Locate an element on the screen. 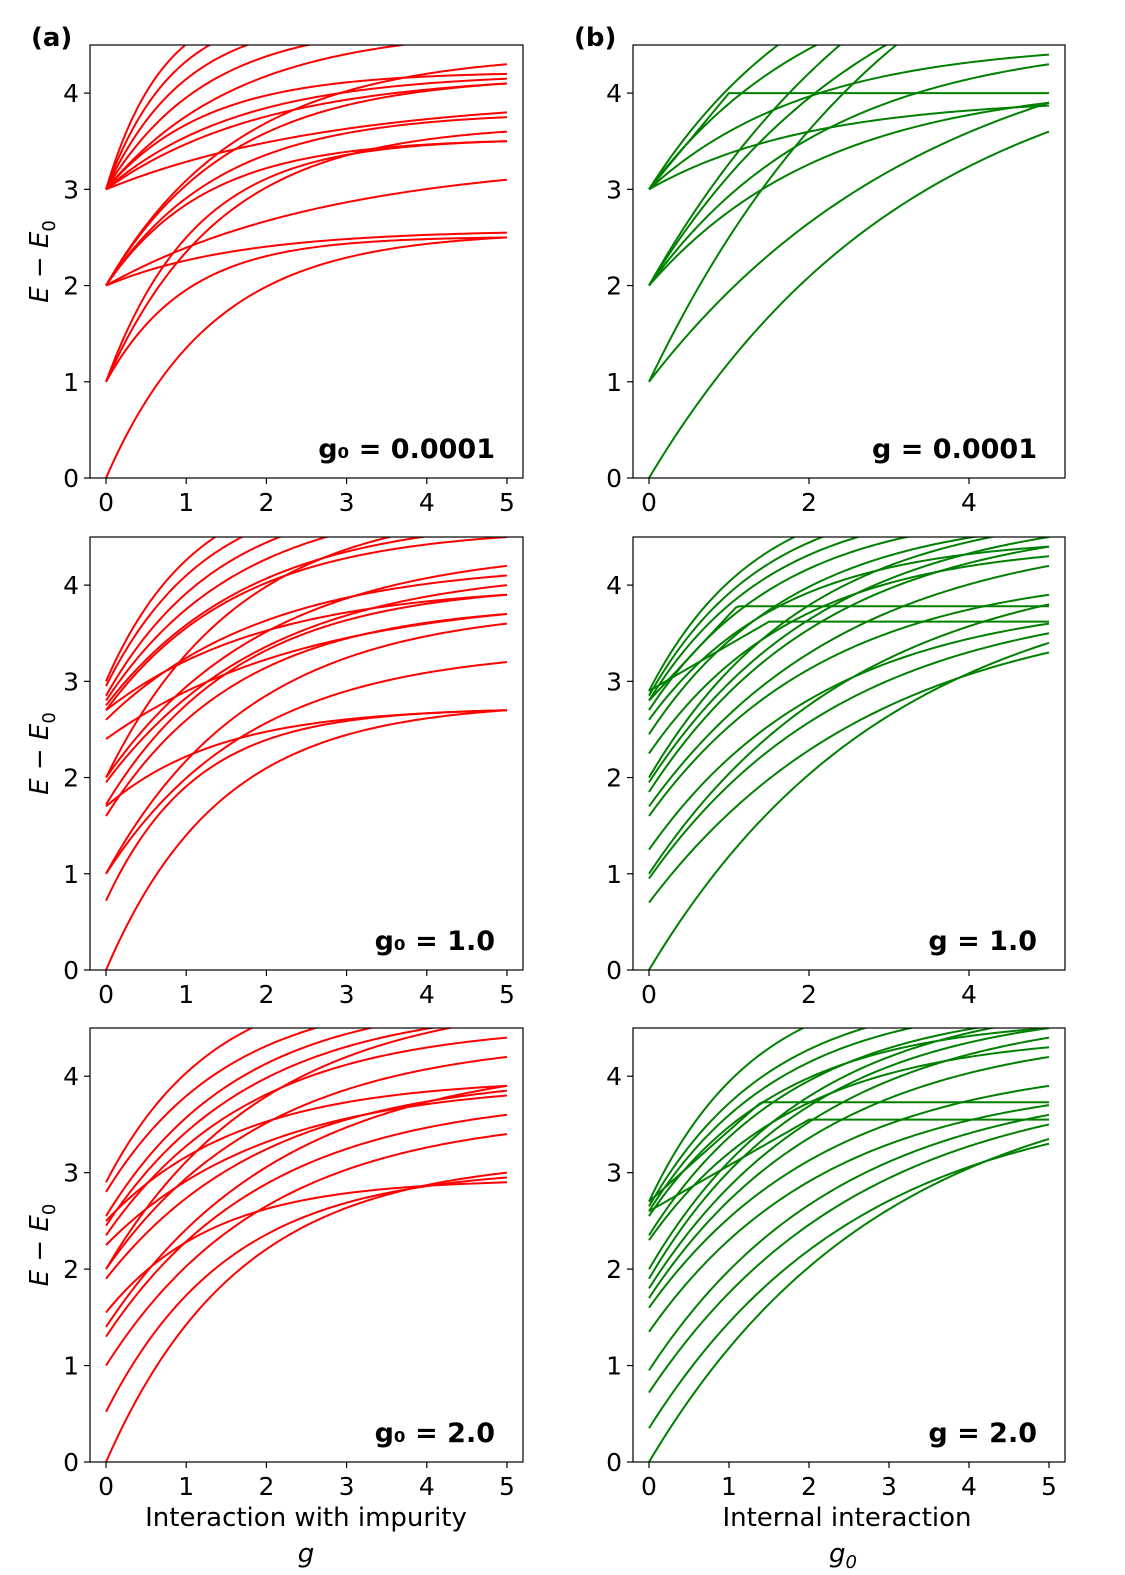 This screenshot has width=1125, height=1575. panel-tag-a: (a) is located at coordinates (51, 38).